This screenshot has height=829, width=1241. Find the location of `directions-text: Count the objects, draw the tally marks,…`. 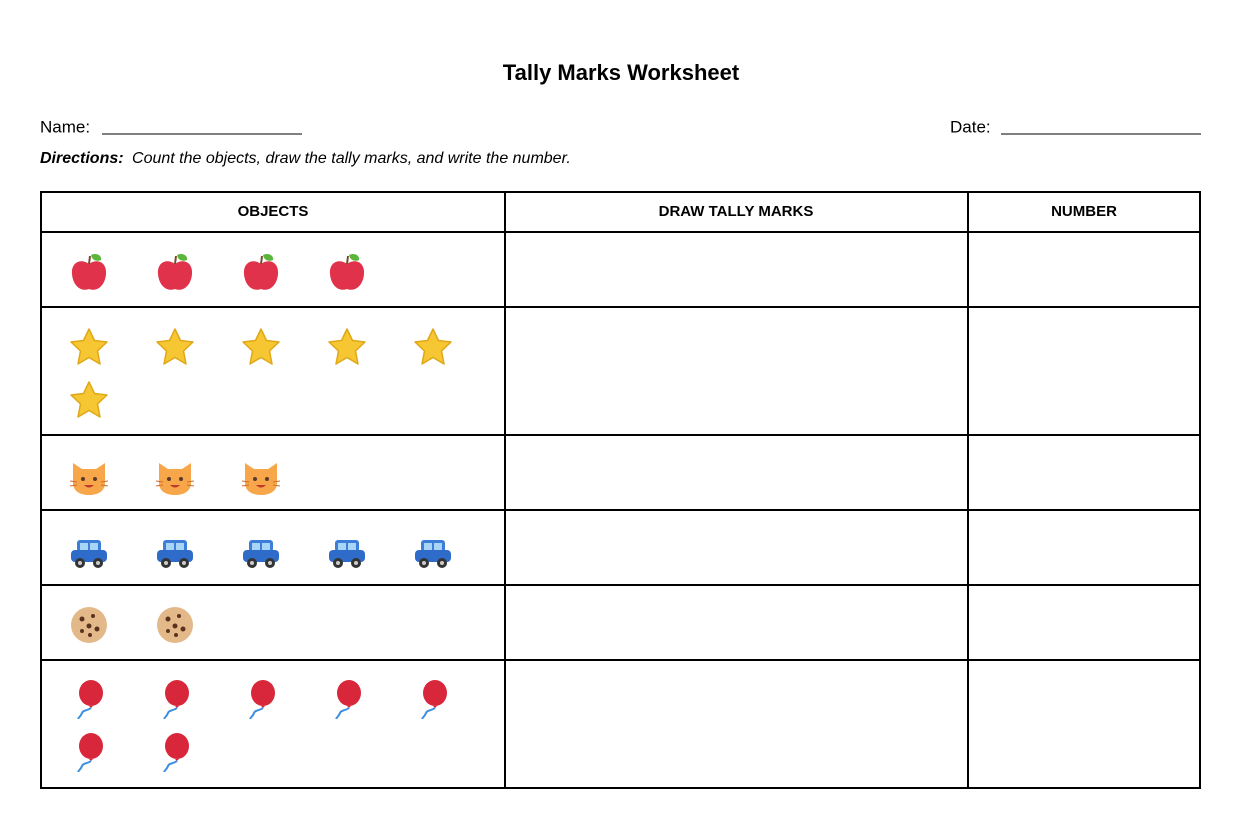

directions-text: Count the objects, draw the tally marks,… is located at coordinates (351, 158).